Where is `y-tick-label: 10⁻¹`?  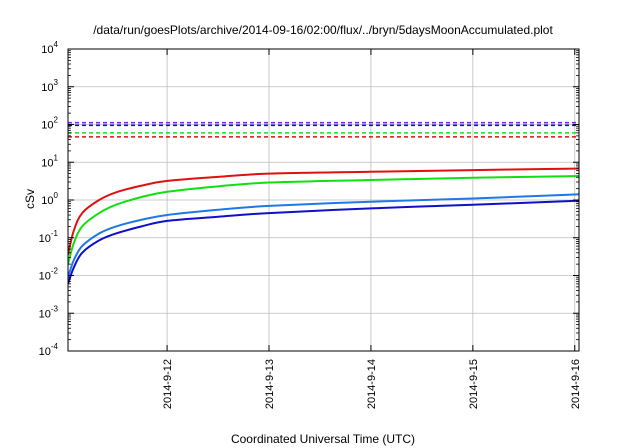 y-tick-label: 10⁻¹ is located at coordinates (49, 237).